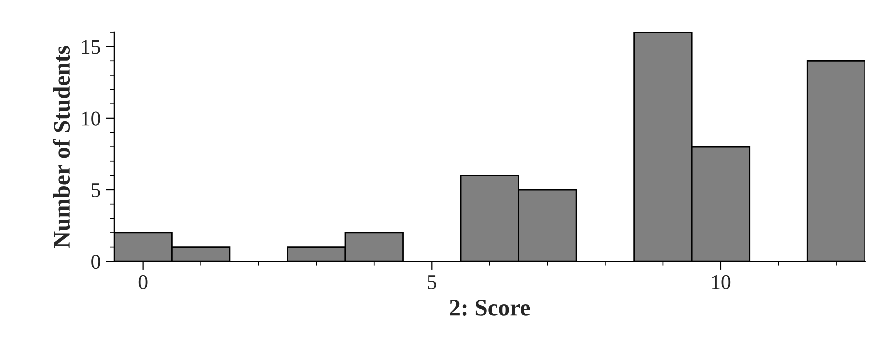 The width and height of the screenshot is (894, 342). What do you see at coordinates (96, 191) in the screenshot?
I see `y-tick-label: 5` at bounding box center [96, 191].